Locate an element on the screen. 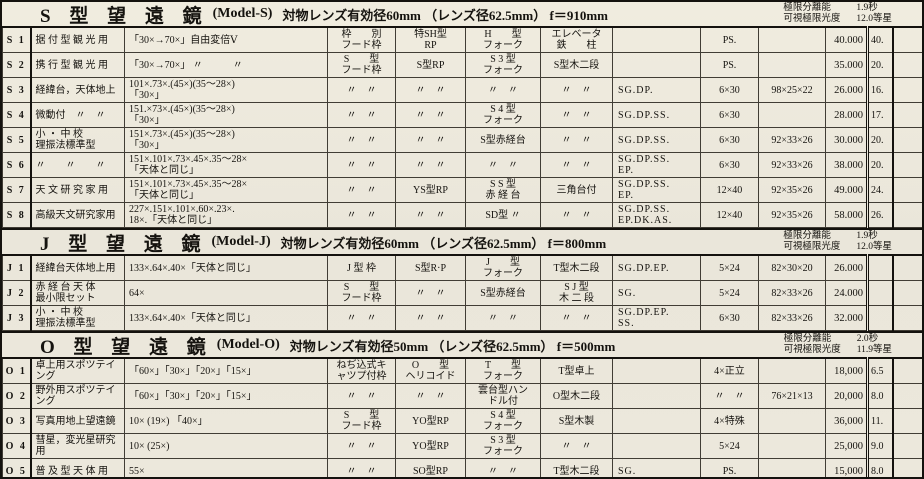 The height and width of the screenshot is (479, 924). cell-no: J 1 is located at coordinates (17, 267).